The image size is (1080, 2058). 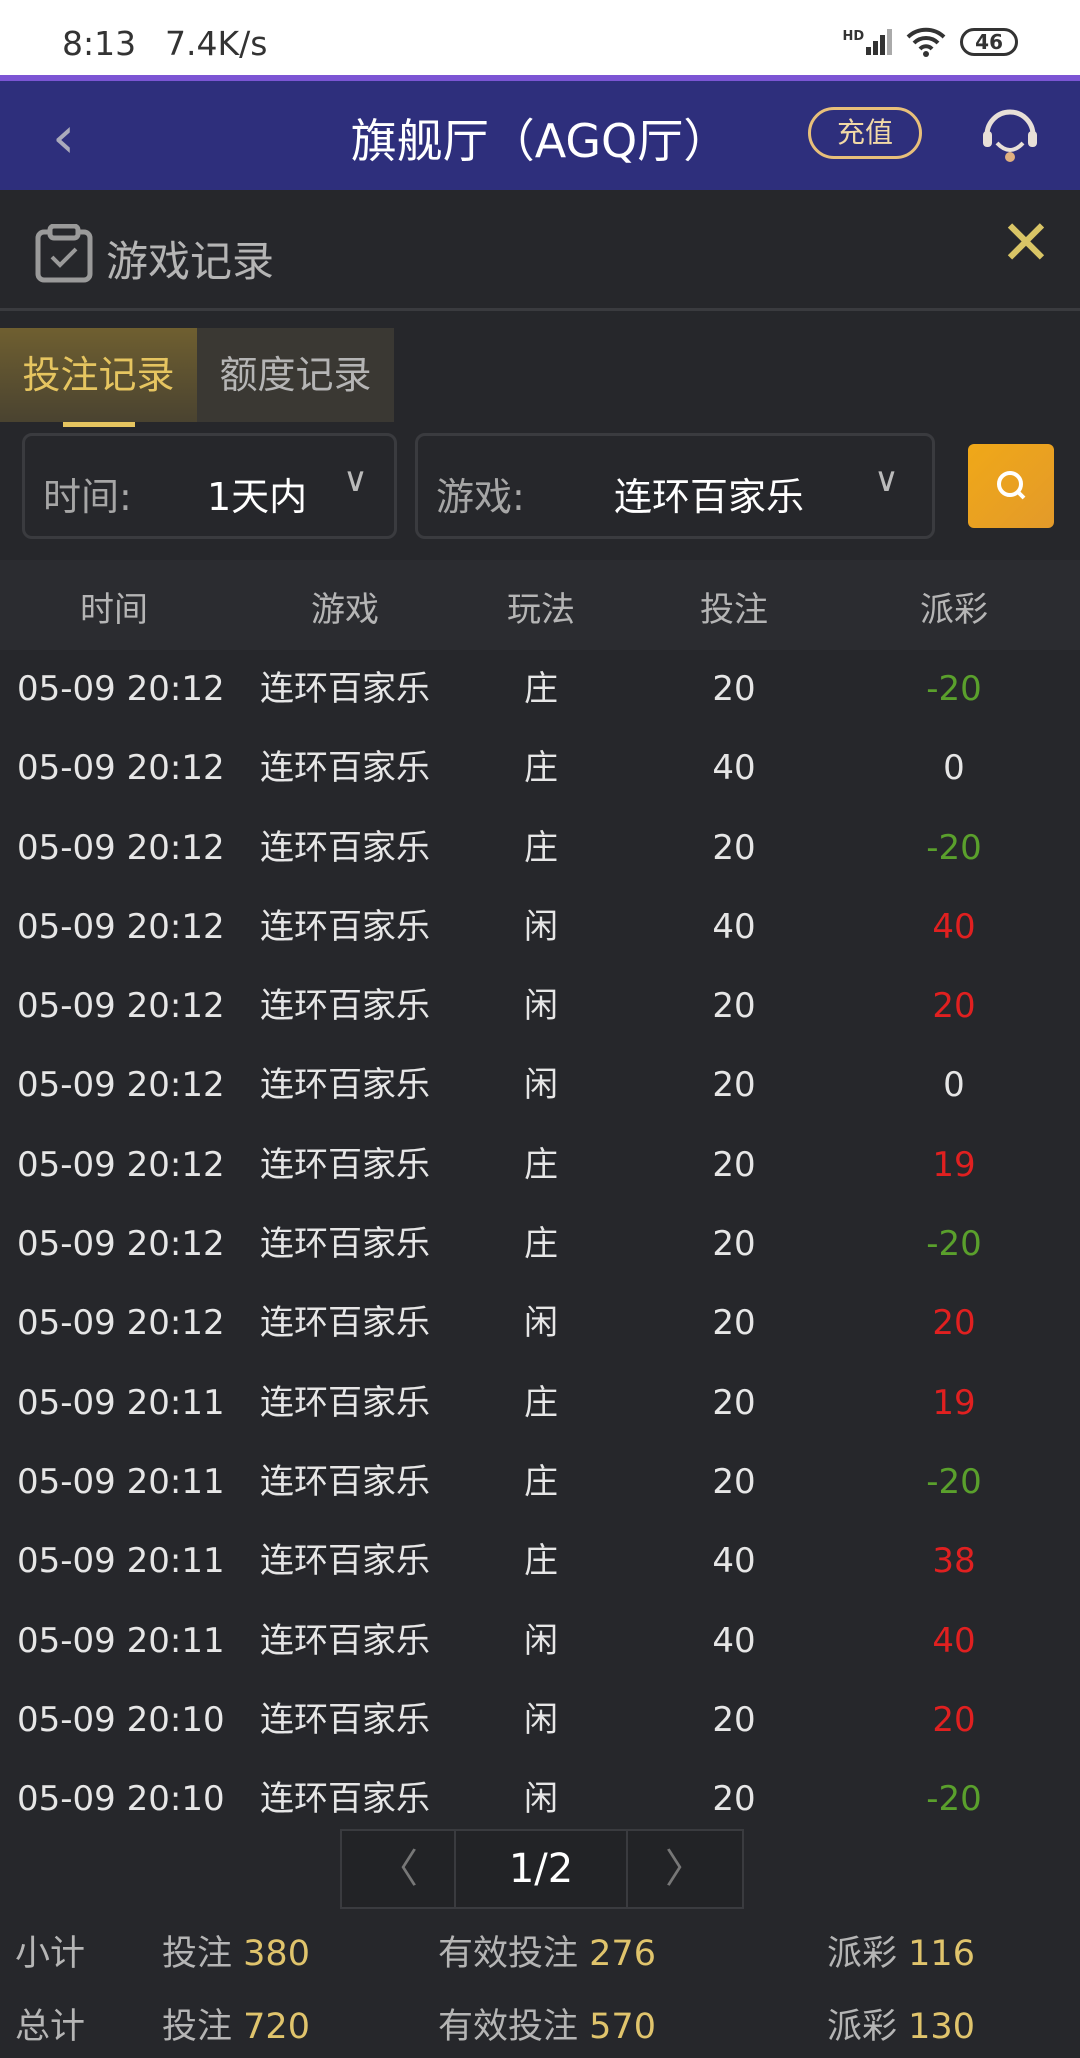 What do you see at coordinates (64, 253) in the screenshot?
I see `clipboard-check-icon` at bounding box center [64, 253].